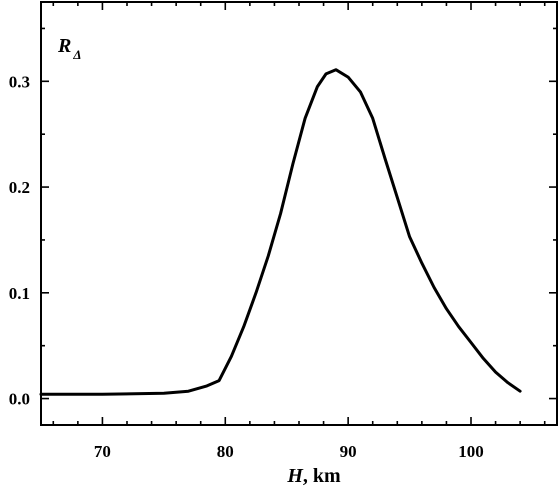 This screenshot has width=560, height=490. I want to click on y-axis-label-main: R, so click(64, 46).